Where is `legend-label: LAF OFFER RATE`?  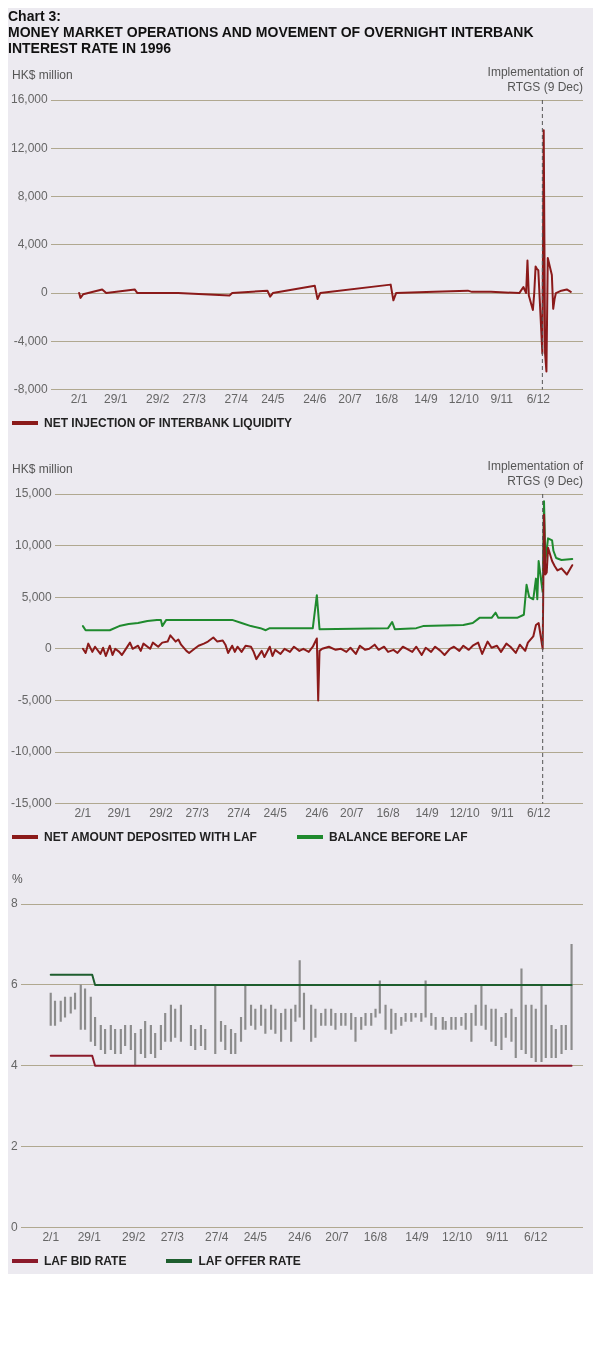
legend-label: LAF OFFER RATE is located at coordinates (249, 1261).